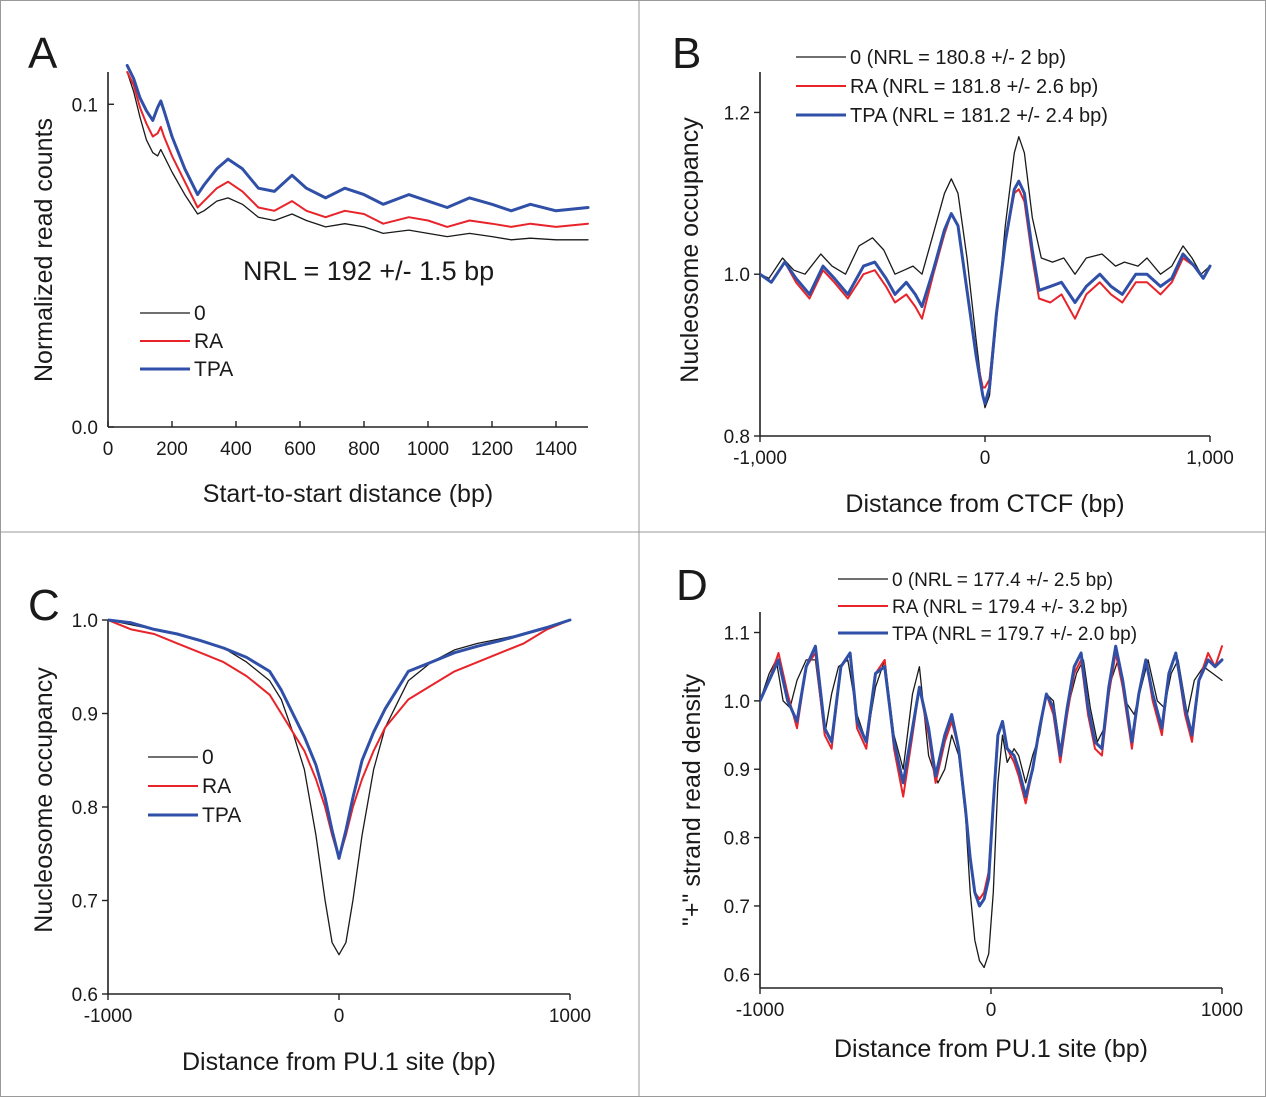 The height and width of the screenshot is (1097, 1266). I want to click on panel-letter: B, so click(686, 53).